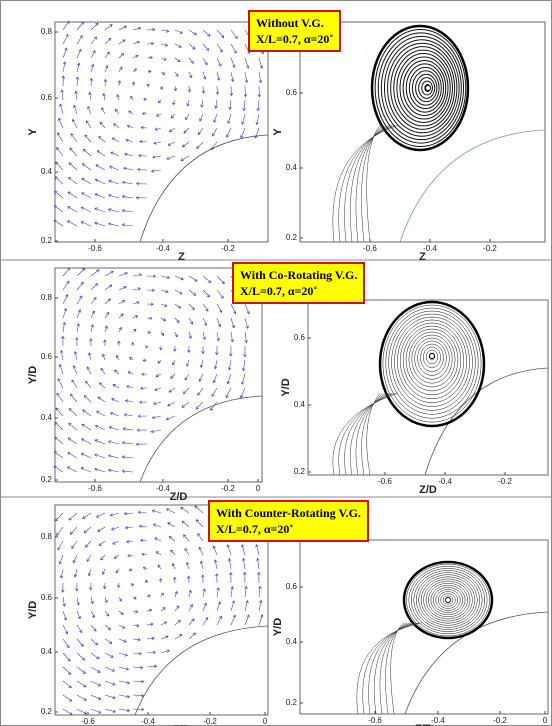  What do you see at coordinates (228, 488) in the screenshot?
I see `x-tick-label: -0.2` at bounding box center [228, 488].